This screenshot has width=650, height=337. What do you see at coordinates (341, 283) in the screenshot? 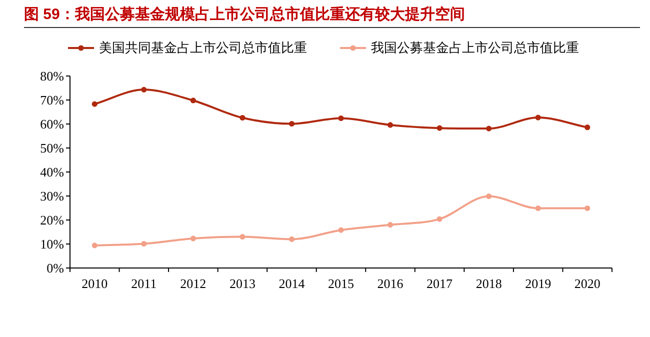
I see `x-tick-label: 2015` at bounding box center [341, 283].